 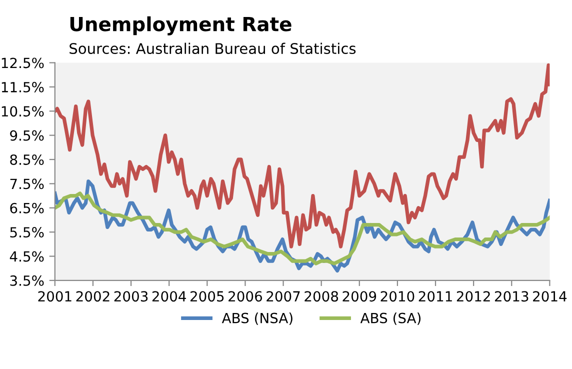 I want to click on y-tick-label: 8.5%, so click(x=27, y=159).